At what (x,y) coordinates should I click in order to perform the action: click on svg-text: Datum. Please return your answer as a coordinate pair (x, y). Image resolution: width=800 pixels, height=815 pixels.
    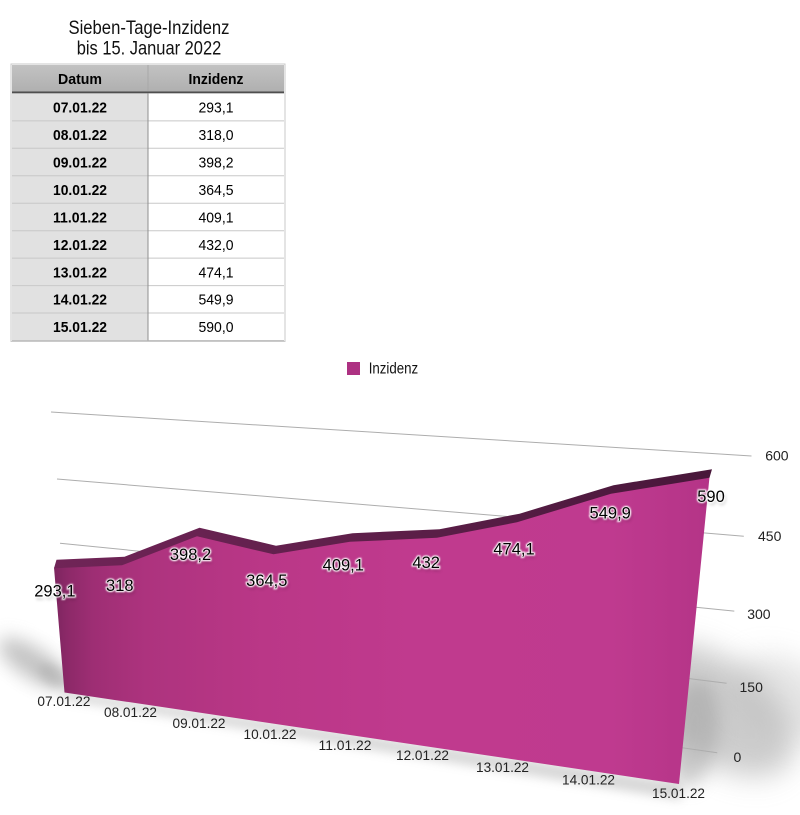
    Looking at the image, I should click on (80, 79).